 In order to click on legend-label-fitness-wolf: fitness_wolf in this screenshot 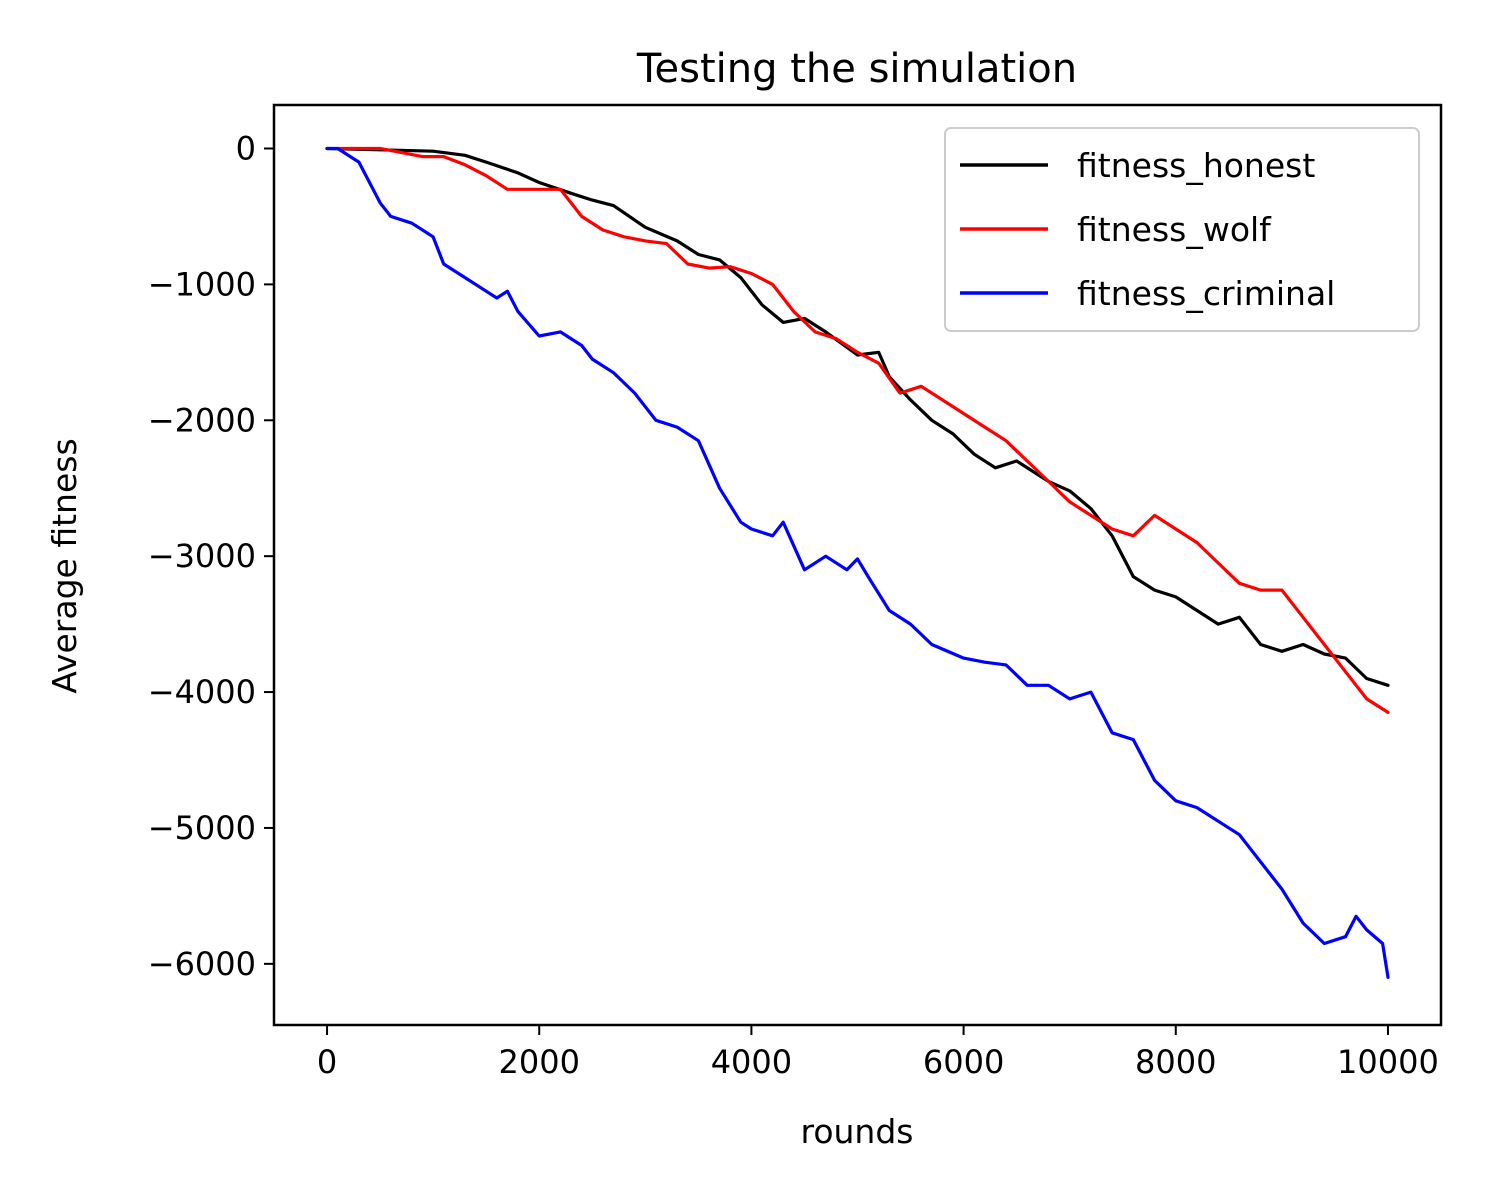, I will do `click(1174, 229)`.